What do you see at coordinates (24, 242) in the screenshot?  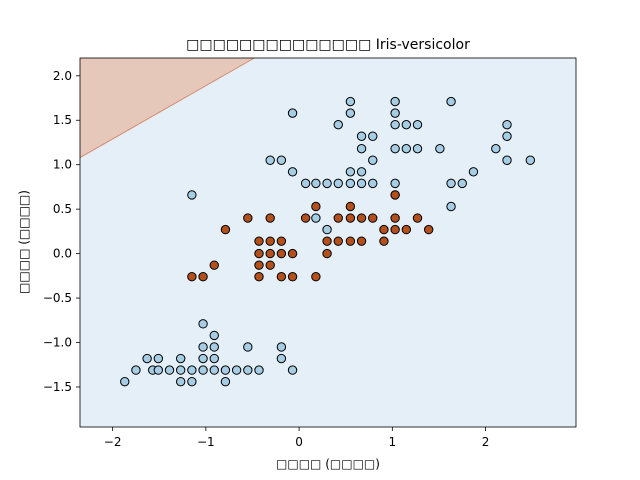 I see `y-axis-label: □□□□ (□□□□)` at bounding box center [24, 242].